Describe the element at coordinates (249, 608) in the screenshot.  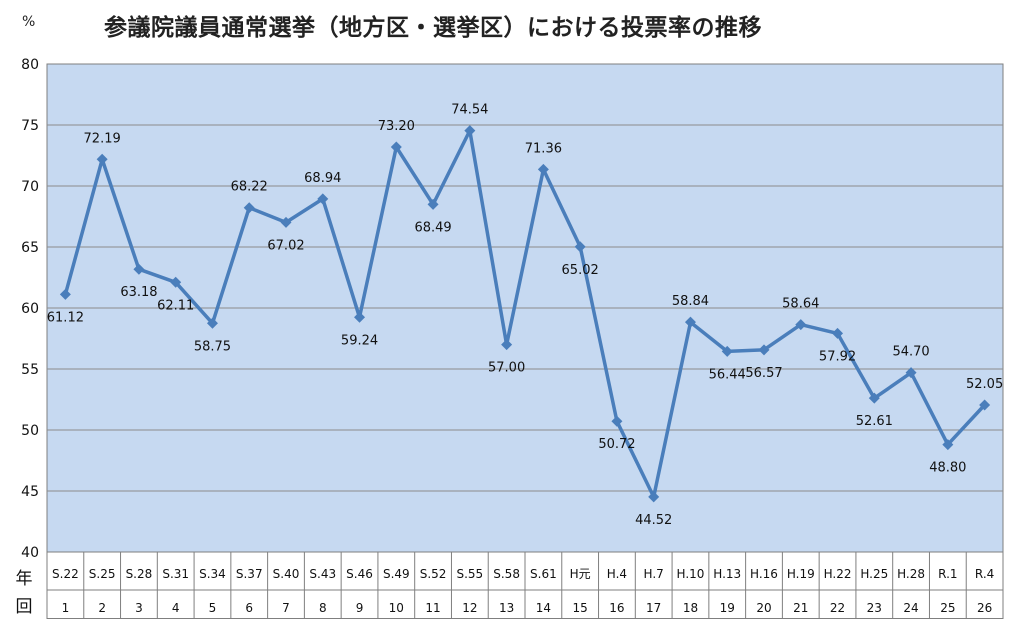
I see `x-round-label: 6` at that location.